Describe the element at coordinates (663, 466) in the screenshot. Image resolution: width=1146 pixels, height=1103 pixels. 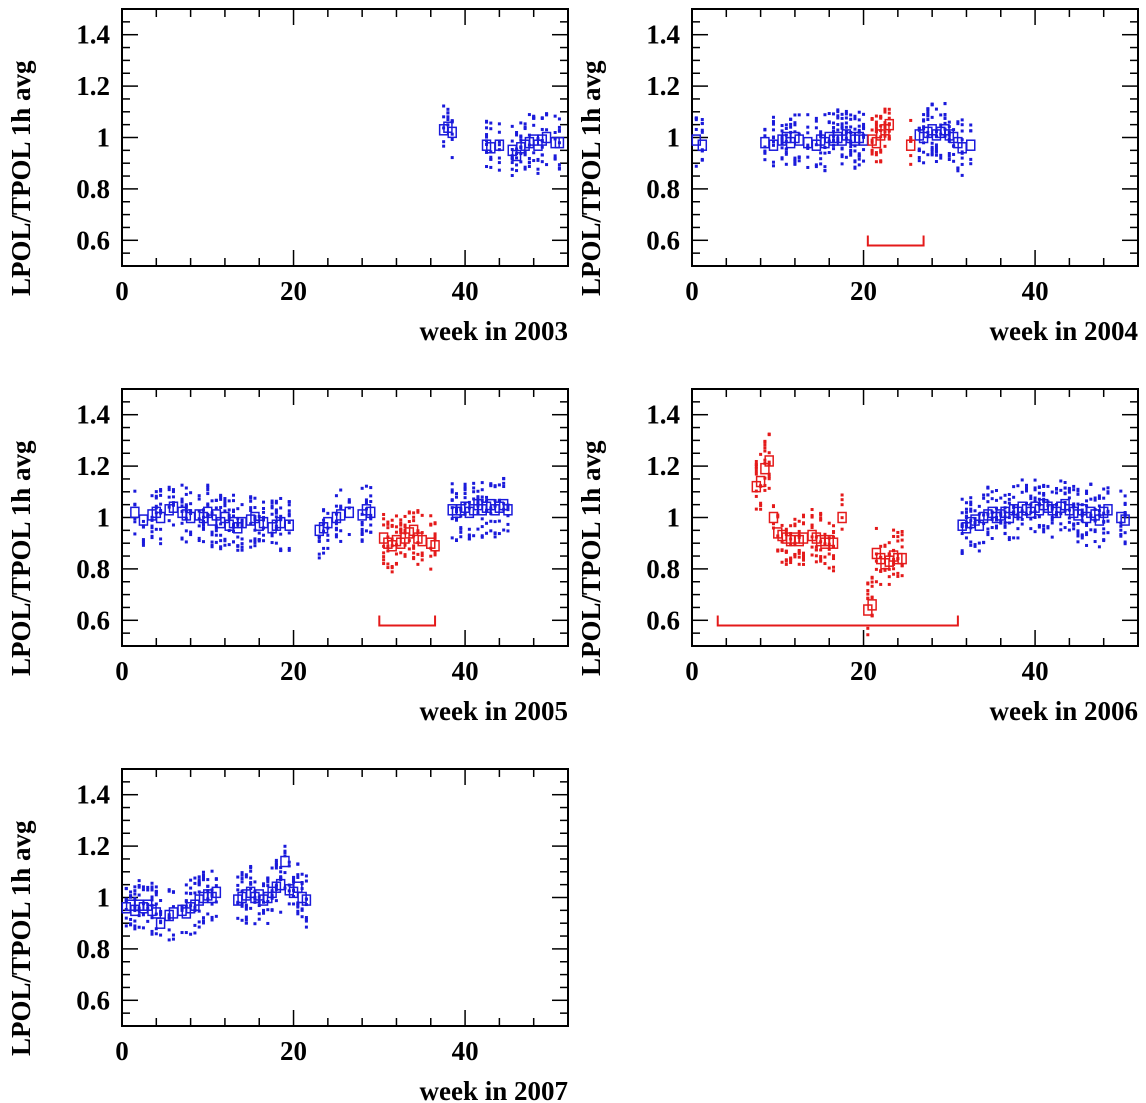
I see `y-tick-label: 1.2` at that location.